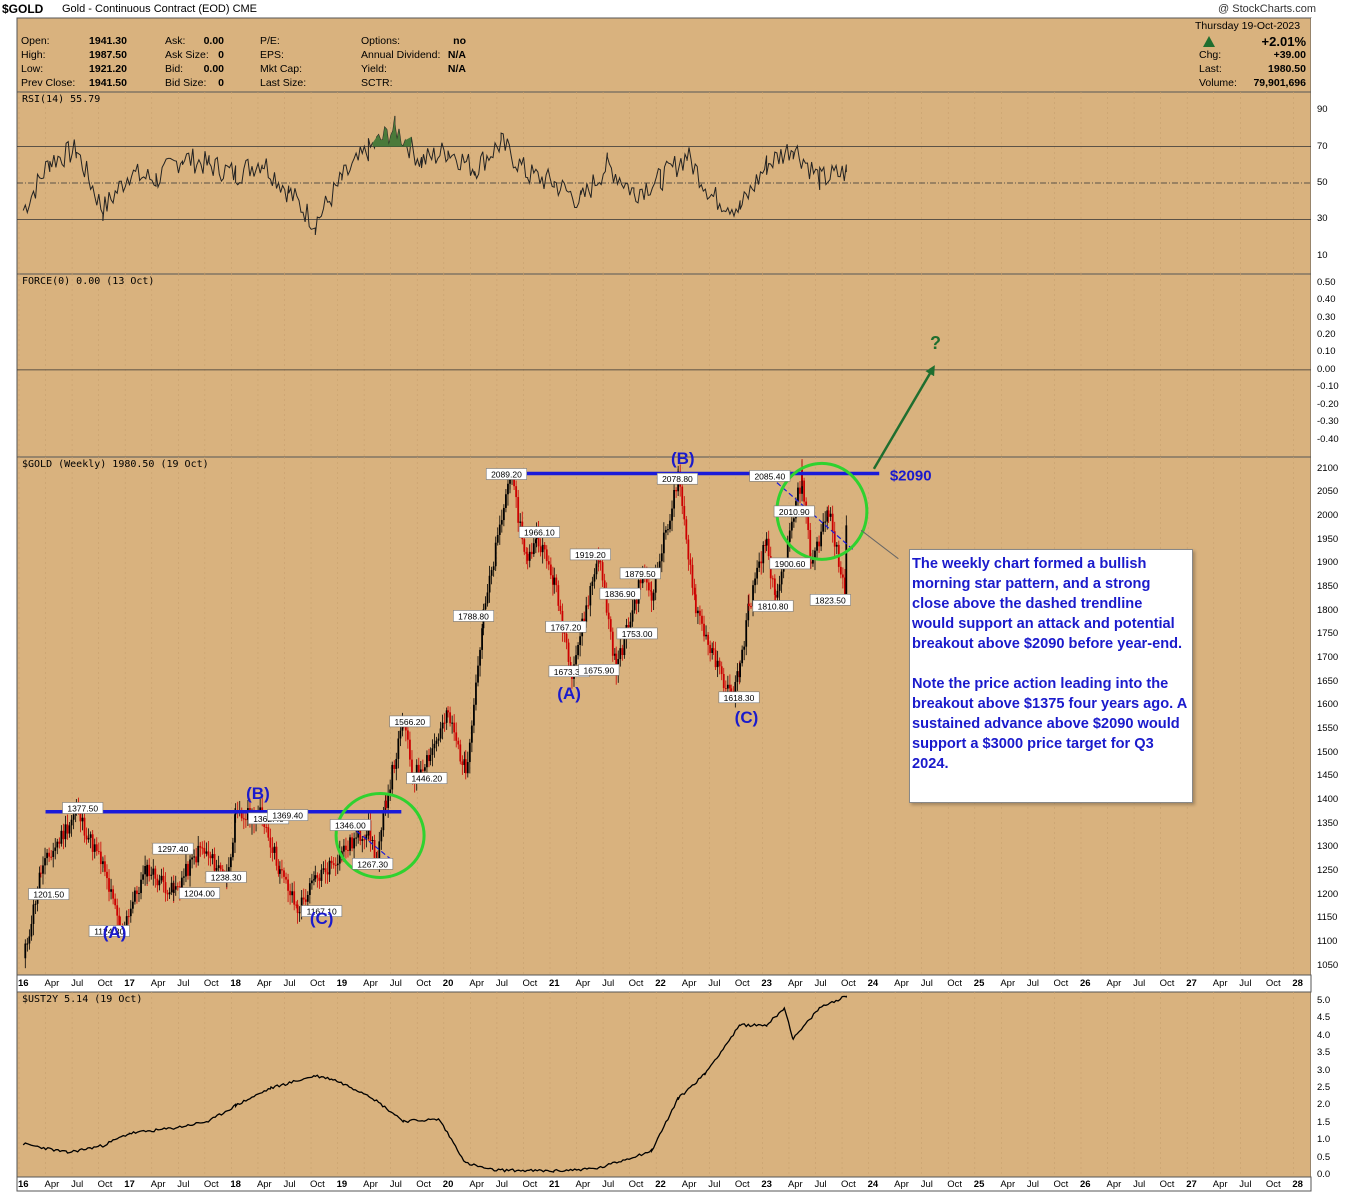 Image resolution: width=1360 pixels, height=1192 pixels. What do you see at coordinates (1210, 55) in the screenshot?
I see `summary-chg-label: Chg:` at bounding box center [1210, 55].